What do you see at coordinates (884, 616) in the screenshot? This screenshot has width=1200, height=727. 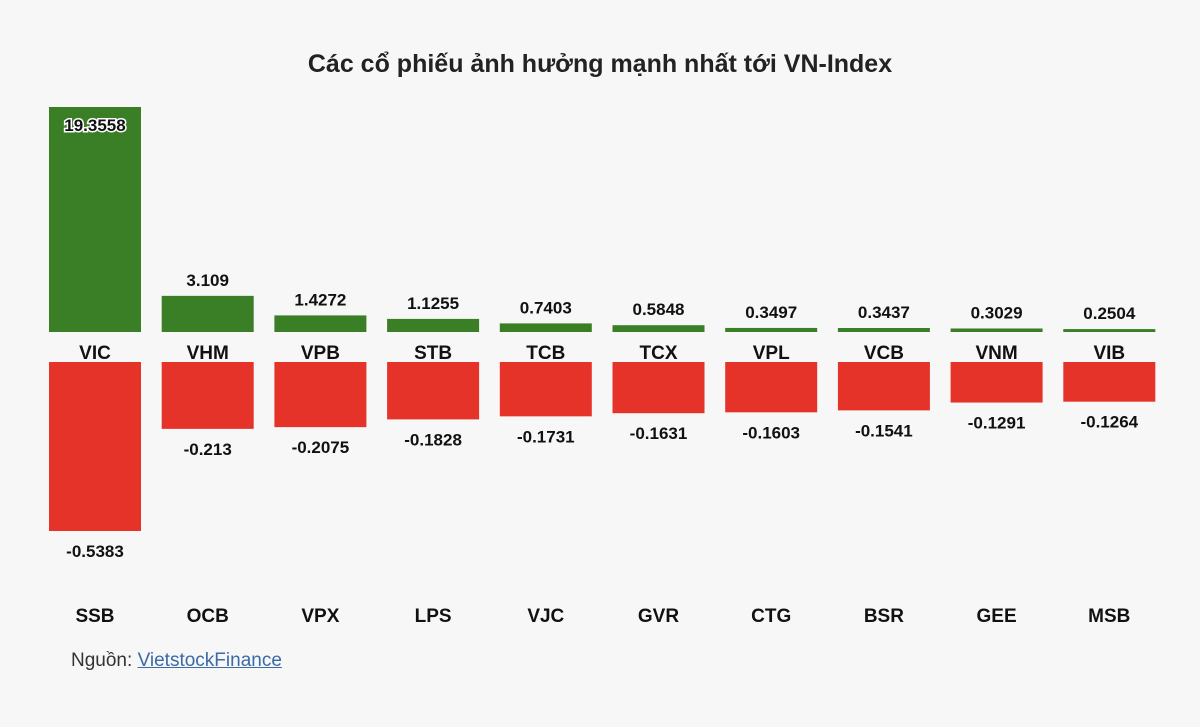 I see `ticker-label: BSR` at bounding box center [884, 616].